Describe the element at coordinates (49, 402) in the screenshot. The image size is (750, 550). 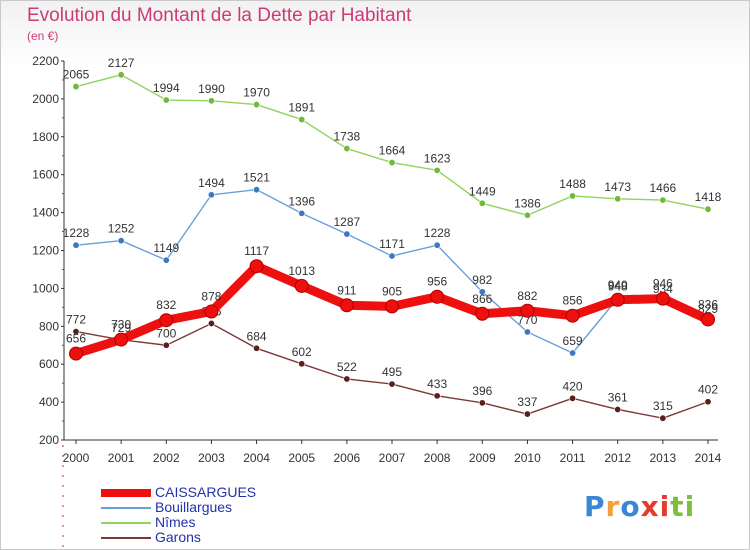
I see `y-tick-label: 400` at that location.